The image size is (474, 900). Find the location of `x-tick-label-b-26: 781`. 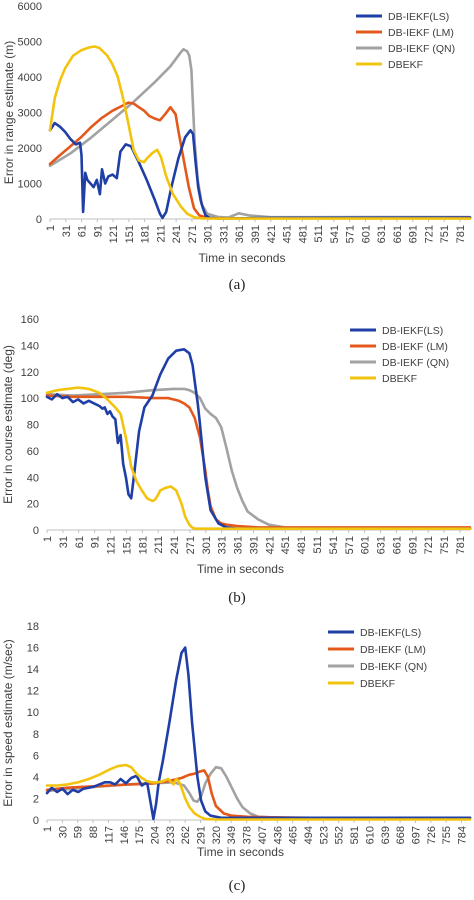

x-tick-label-b-26: 781 is located at coordinates (461, 545).